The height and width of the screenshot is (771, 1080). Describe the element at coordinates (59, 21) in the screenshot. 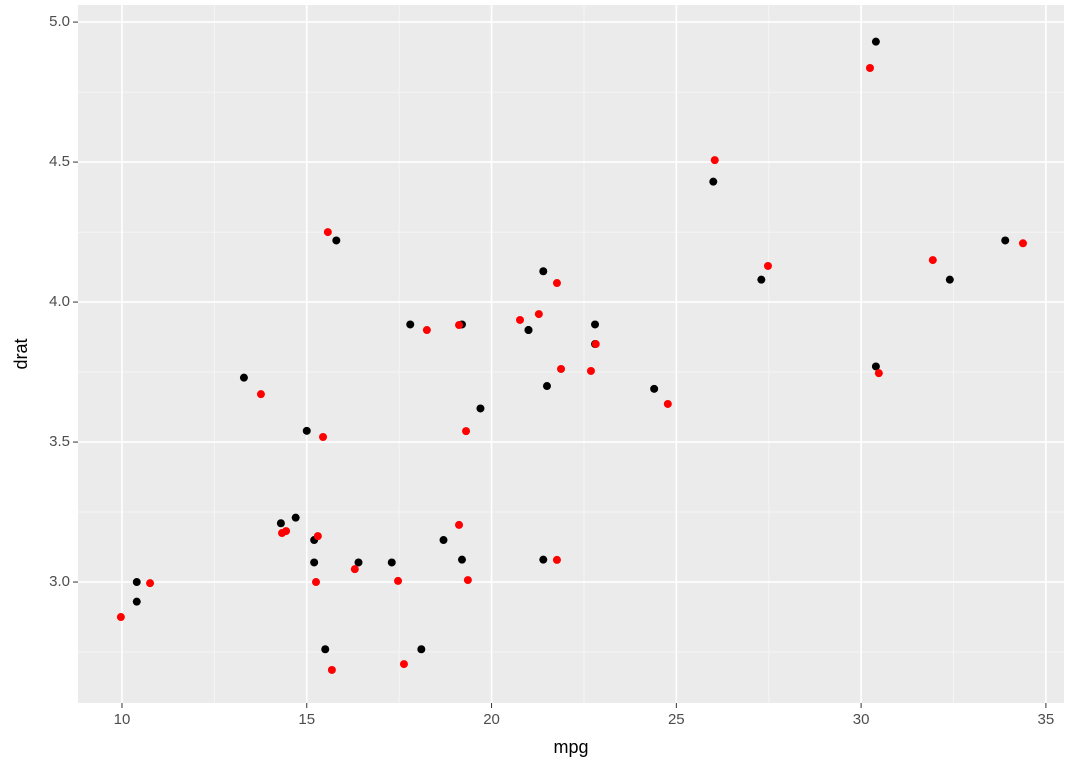

I see `y-tick-label: 5.0` at that location.